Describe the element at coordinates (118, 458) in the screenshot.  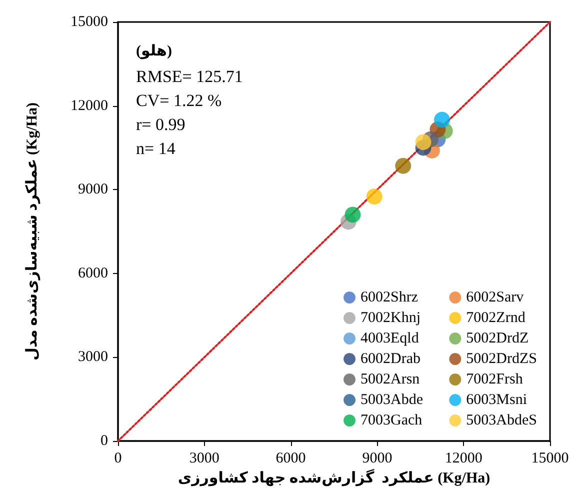
I see `x-tick-label: 0` at that location.